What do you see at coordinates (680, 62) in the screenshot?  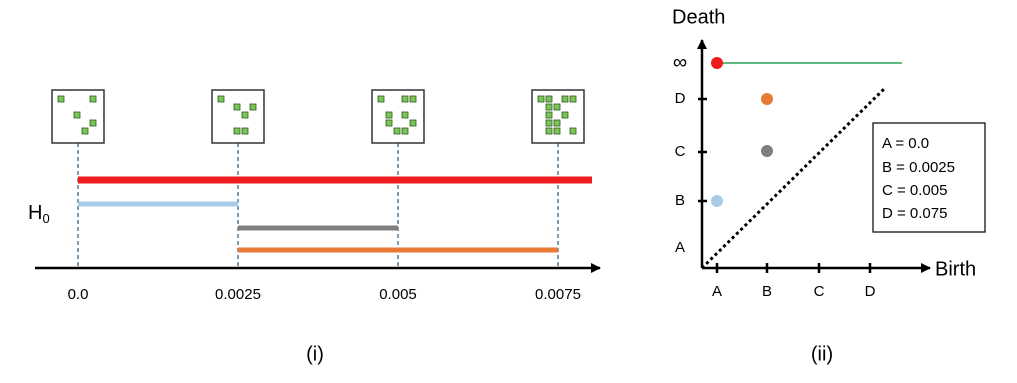 I see `y-tick-label: ∞` at bounding box center [680, 62].